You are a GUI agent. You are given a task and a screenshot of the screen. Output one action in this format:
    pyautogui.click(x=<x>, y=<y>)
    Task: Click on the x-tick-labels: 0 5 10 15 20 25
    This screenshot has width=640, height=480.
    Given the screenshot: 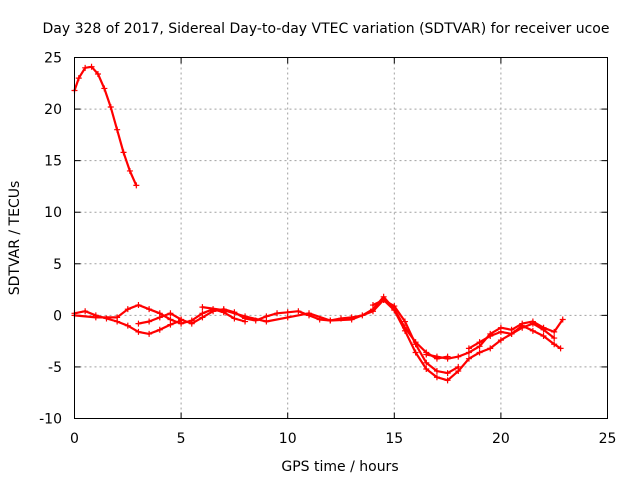 What is the action you would take?
    pyautogui.click(x=343, y=439)
    